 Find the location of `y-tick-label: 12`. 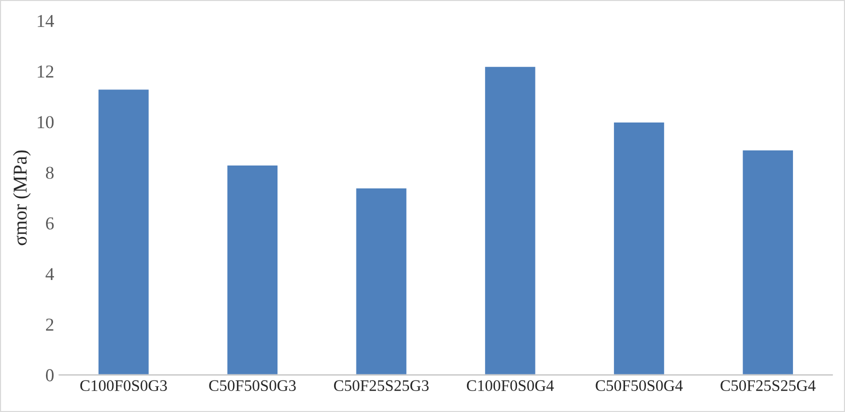

y-tick-label: 12 is located at coordinates (46, 72).